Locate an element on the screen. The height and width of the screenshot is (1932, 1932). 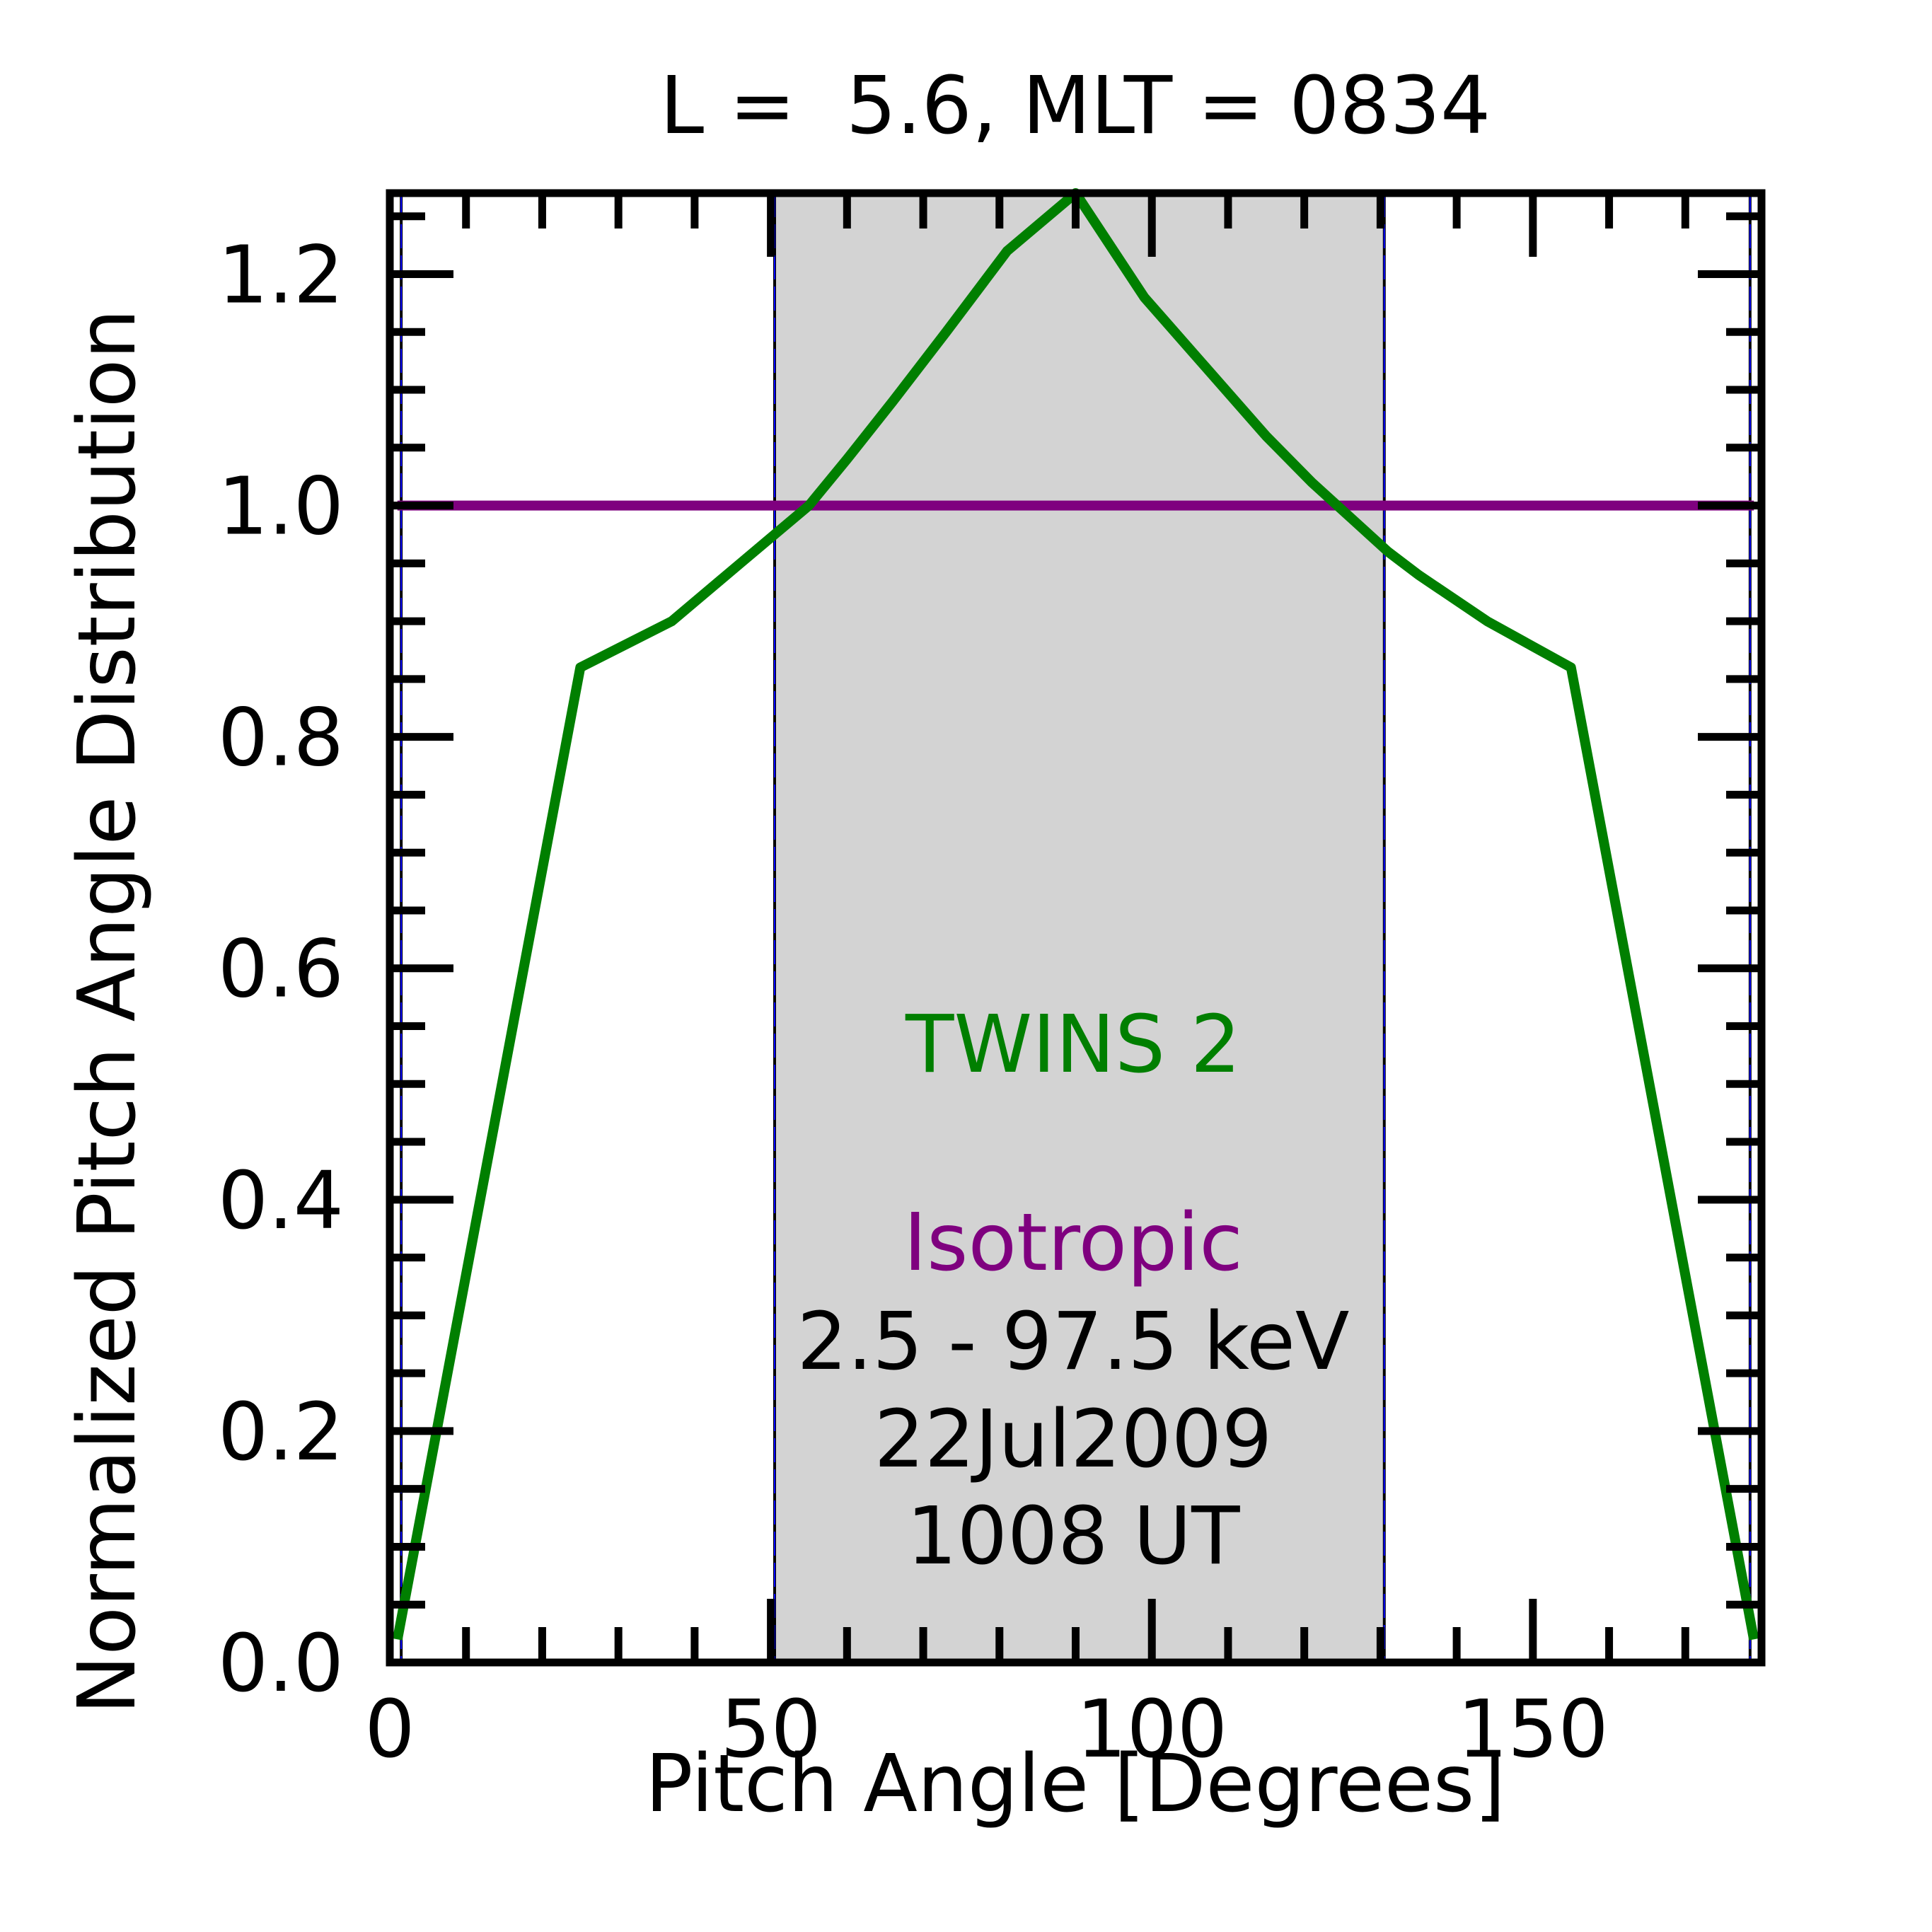
y-axis-label: Normalized Pitch Angle Distribution is located at coordinates (108, 1012).